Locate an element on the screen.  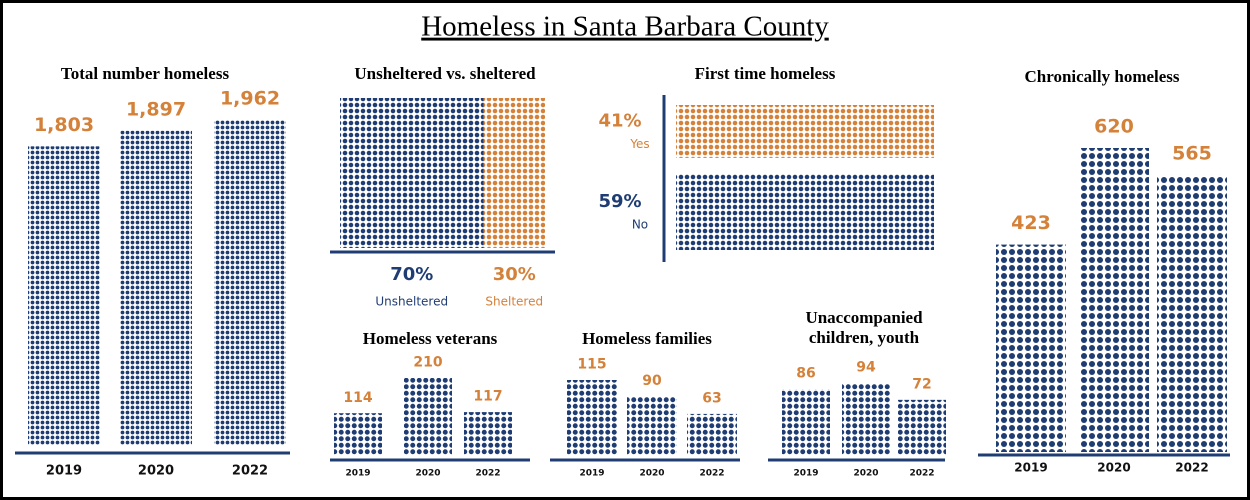
value-label: 115 is located at coordinates (591, 365).